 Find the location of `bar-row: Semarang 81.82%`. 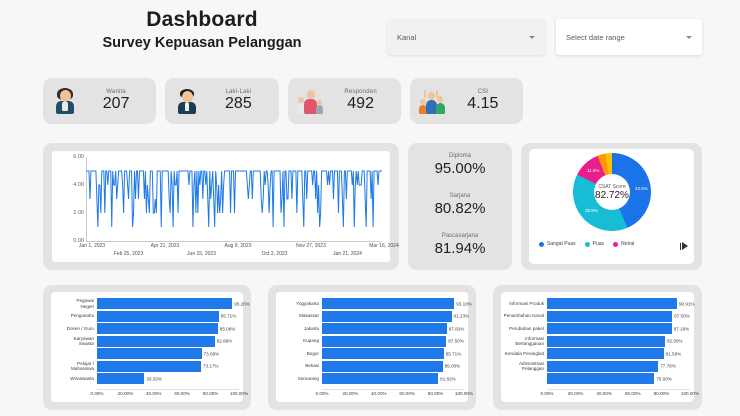

bar-row: Semarang 81.82% is located at coordinates (370, 378).